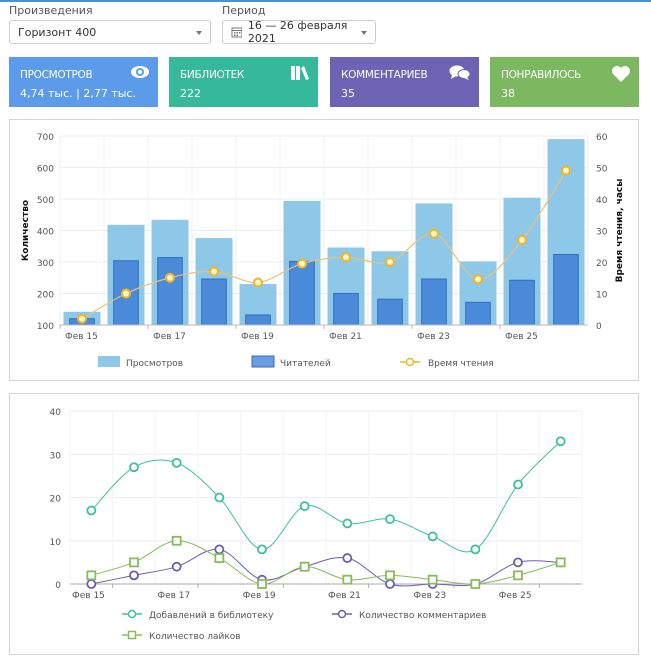  What do you see at coordinates (599, 327) in the screenshot?
I see `y2-tick-label: 0` at bounding box center [599, 327].